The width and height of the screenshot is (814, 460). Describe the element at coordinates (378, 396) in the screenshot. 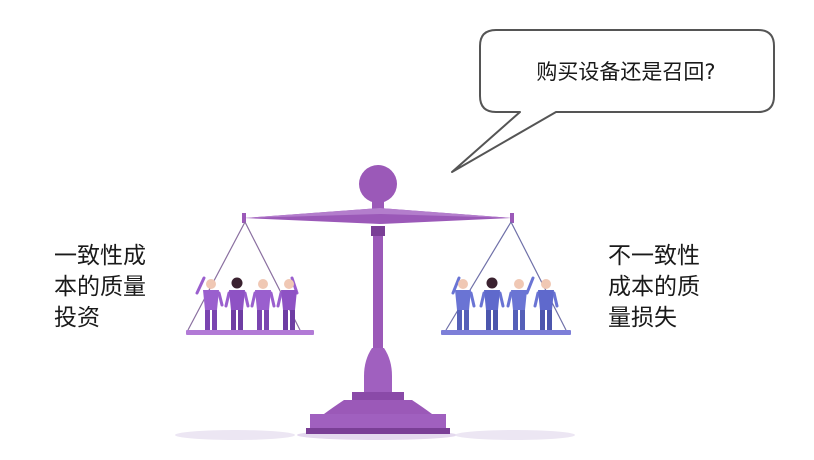

I see `scale-base-ring` at that location.